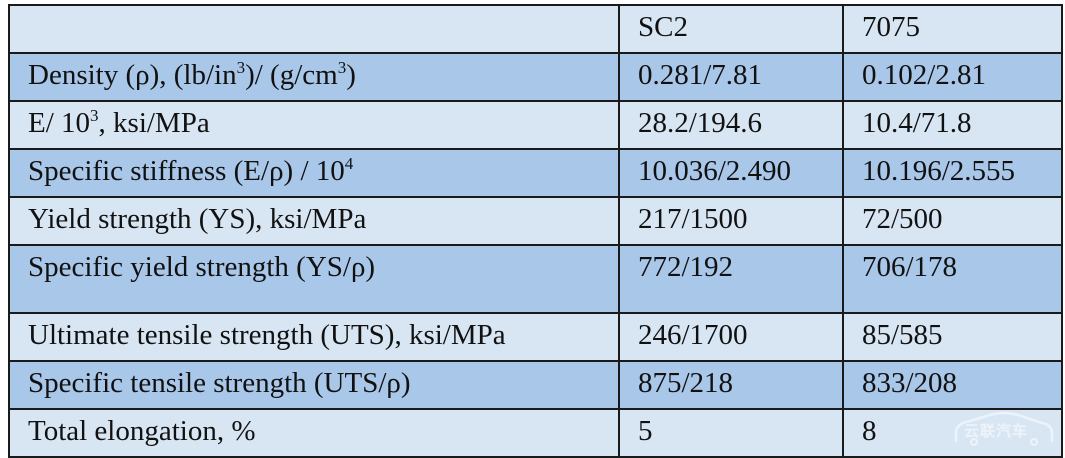 The image size is (1065, 458). Describe the element at coordinates (314, 337) in the screenshot. I see `property-cell: Ultimate tensile strength (UTS), ksi/MPa` at that location.